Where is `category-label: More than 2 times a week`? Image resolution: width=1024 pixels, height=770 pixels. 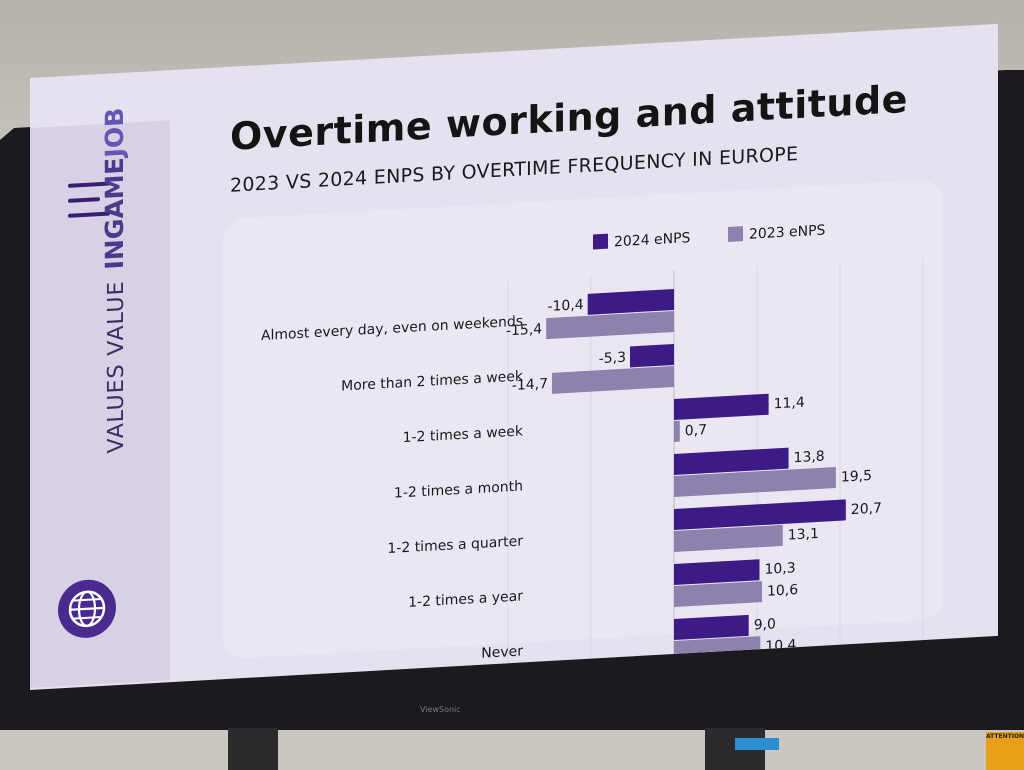
category-label: More than 2 times a week is located at coordinates (432, 381).